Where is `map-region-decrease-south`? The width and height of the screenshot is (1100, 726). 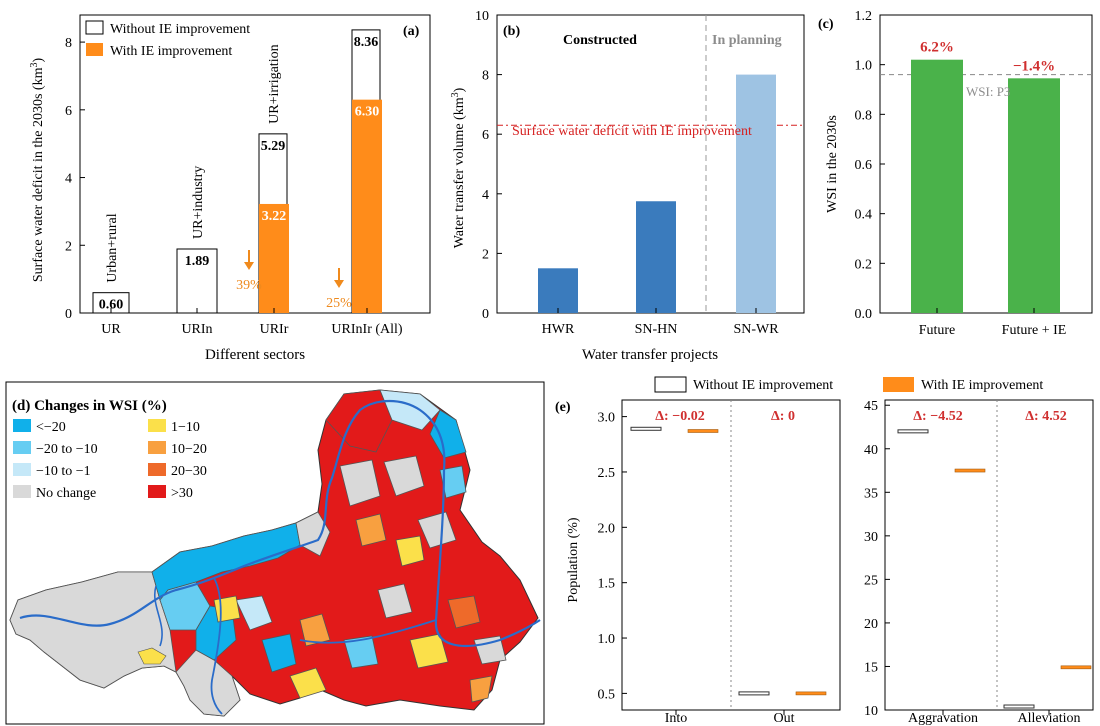 map-region-decrease-south is located at coordinates (361, 652).